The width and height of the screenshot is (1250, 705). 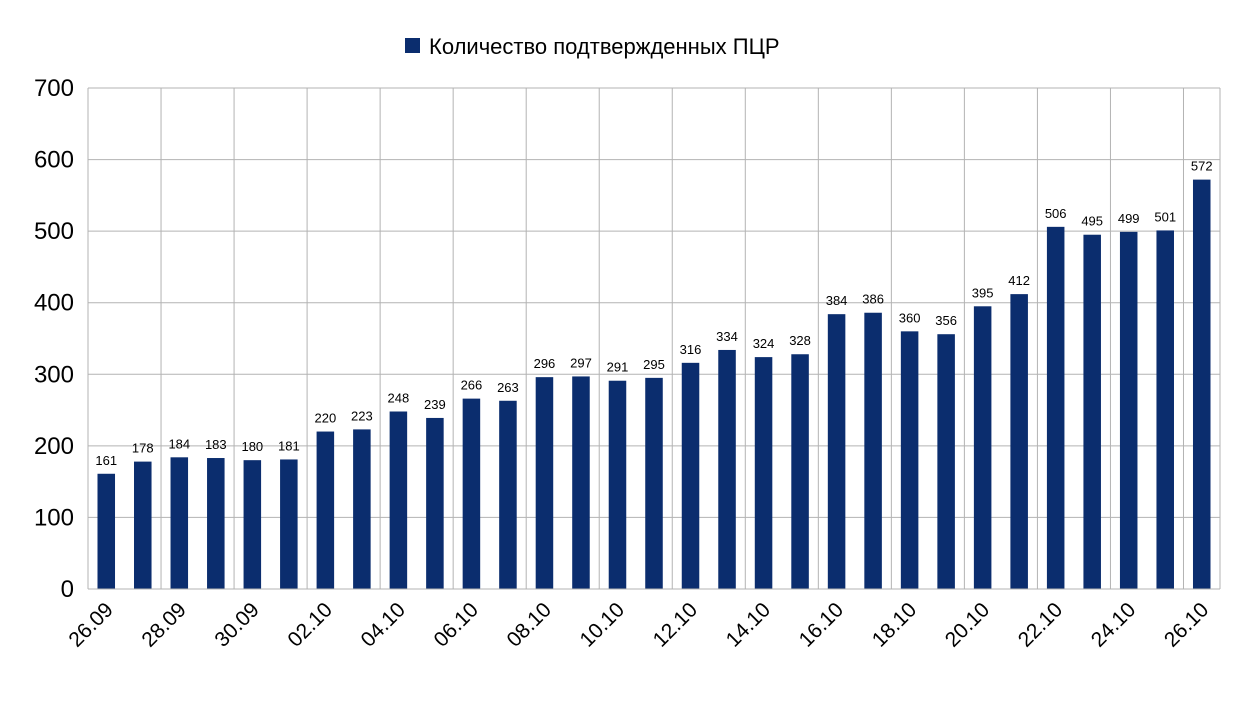 What do you see at coordinates (837, 300) in the screenshot?
I see `data-label: 384` at bounding box center [837, 300].